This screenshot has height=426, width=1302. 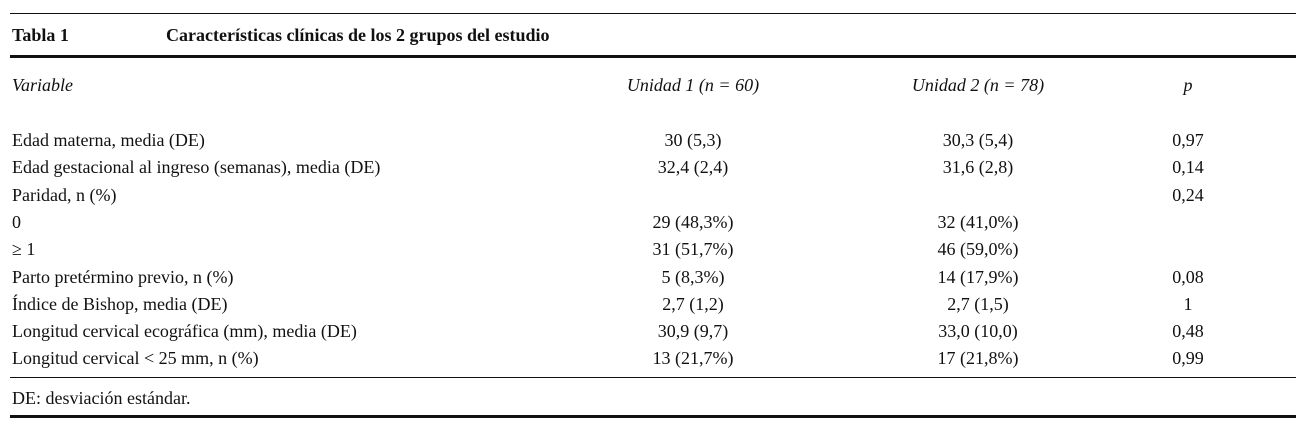 I want to click on table-cell: 14 (17,9%), so click(x=978, y=276).